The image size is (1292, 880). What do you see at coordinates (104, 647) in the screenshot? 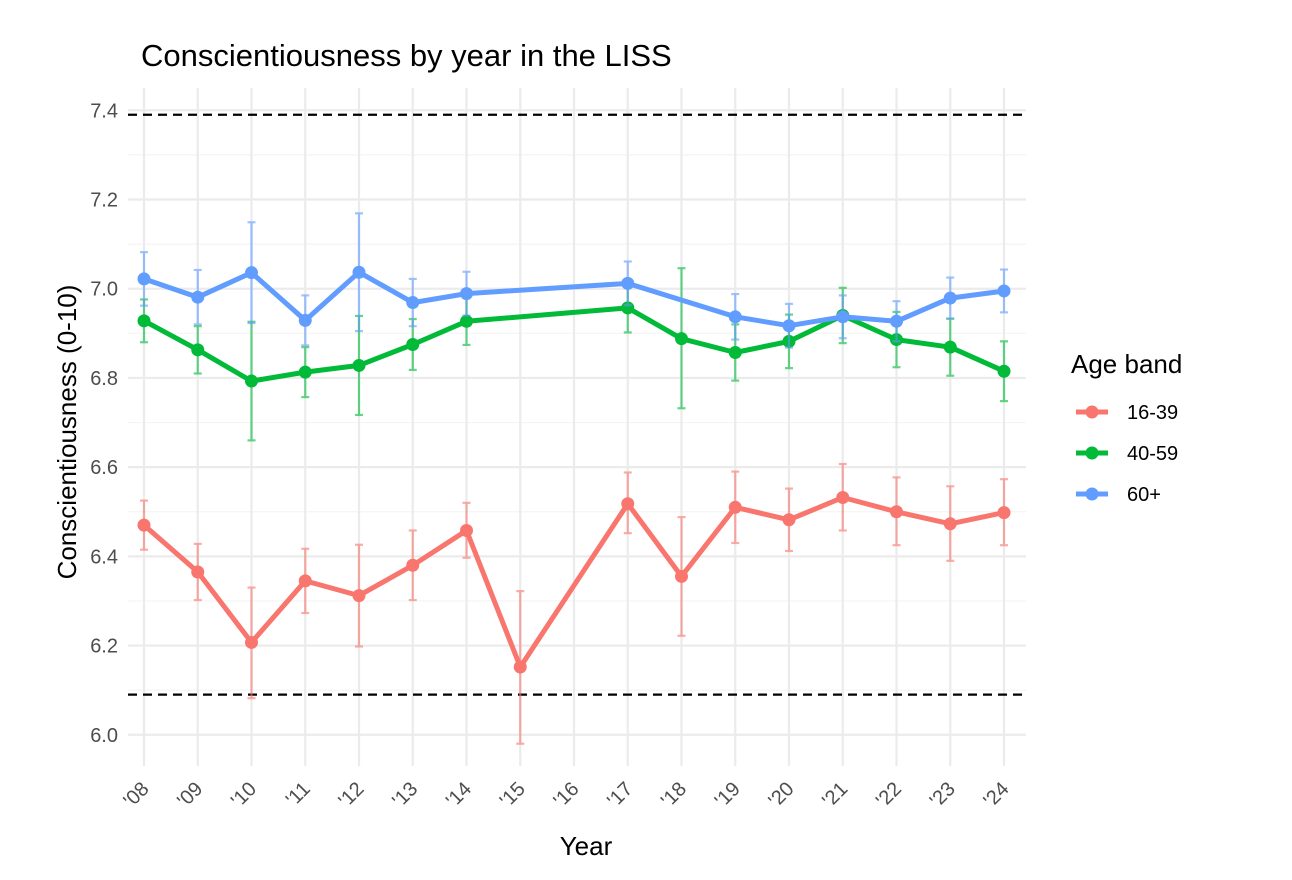
I see `y-tick-label: 6.2` at bounding box center [104, 647].